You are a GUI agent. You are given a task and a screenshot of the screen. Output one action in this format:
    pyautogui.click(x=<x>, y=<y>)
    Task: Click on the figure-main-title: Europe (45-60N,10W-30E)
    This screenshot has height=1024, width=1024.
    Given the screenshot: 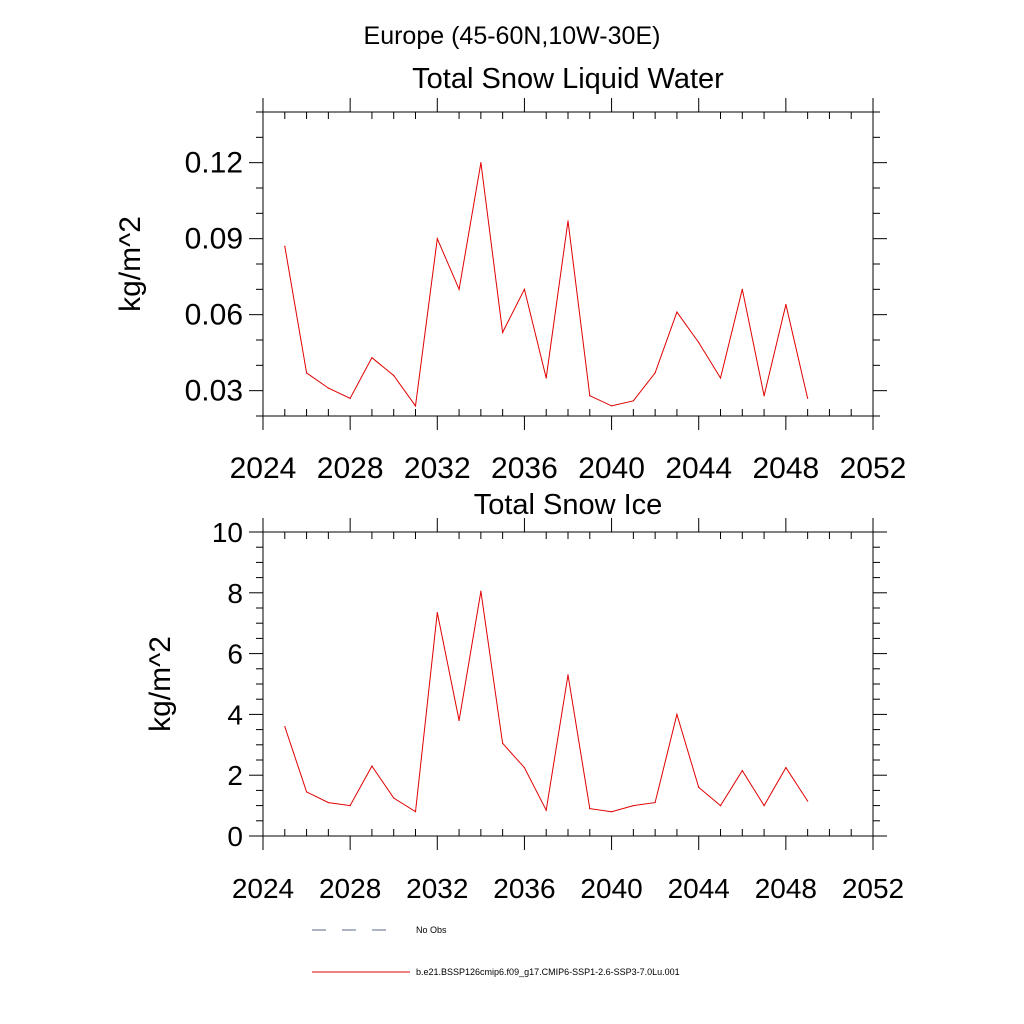 What is the action you would take?
    pyautogui.click(x=512, y=36)
    